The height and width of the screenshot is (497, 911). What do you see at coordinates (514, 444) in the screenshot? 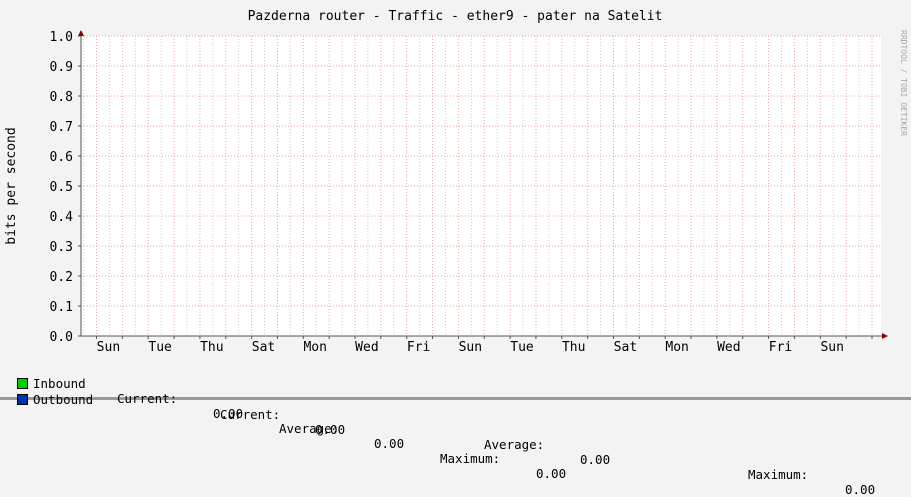
I see `outbound-average-label: Average:` at bounding box center [514, 444].